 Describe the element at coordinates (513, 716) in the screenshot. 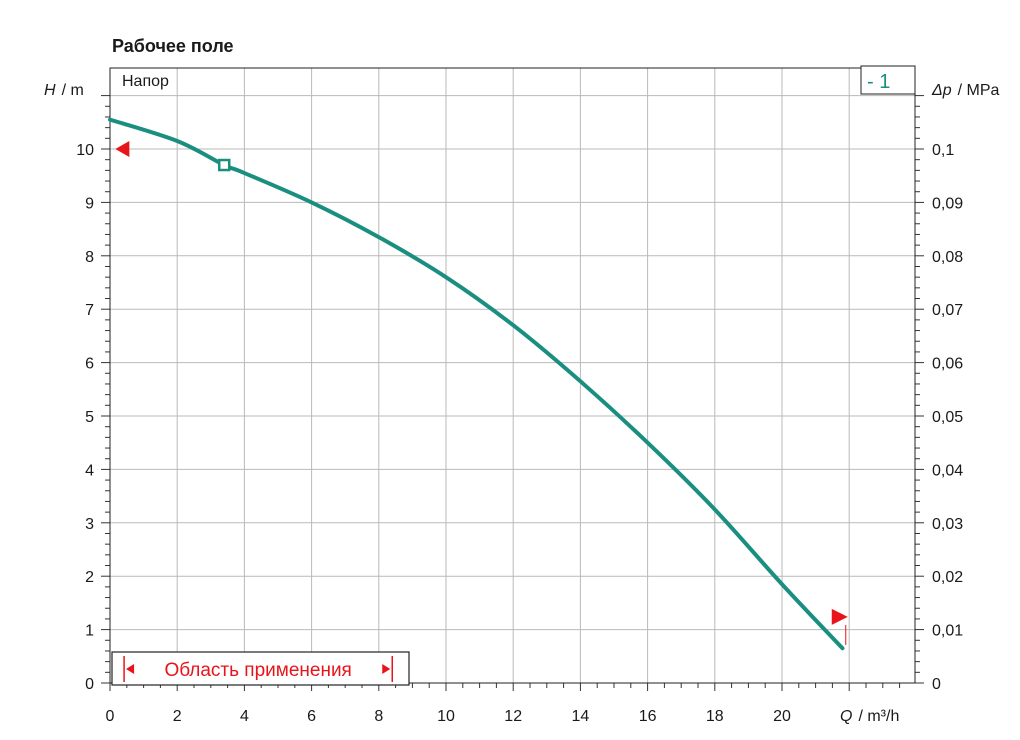

I see `x-tick-label: 12` at that location.